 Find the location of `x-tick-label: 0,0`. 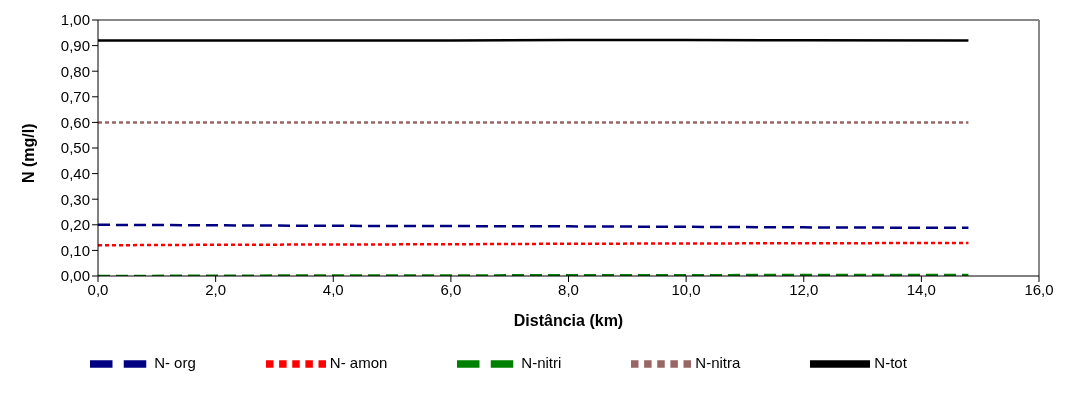

x-tick-label: 0,0 is located at coordinates (98, 289).